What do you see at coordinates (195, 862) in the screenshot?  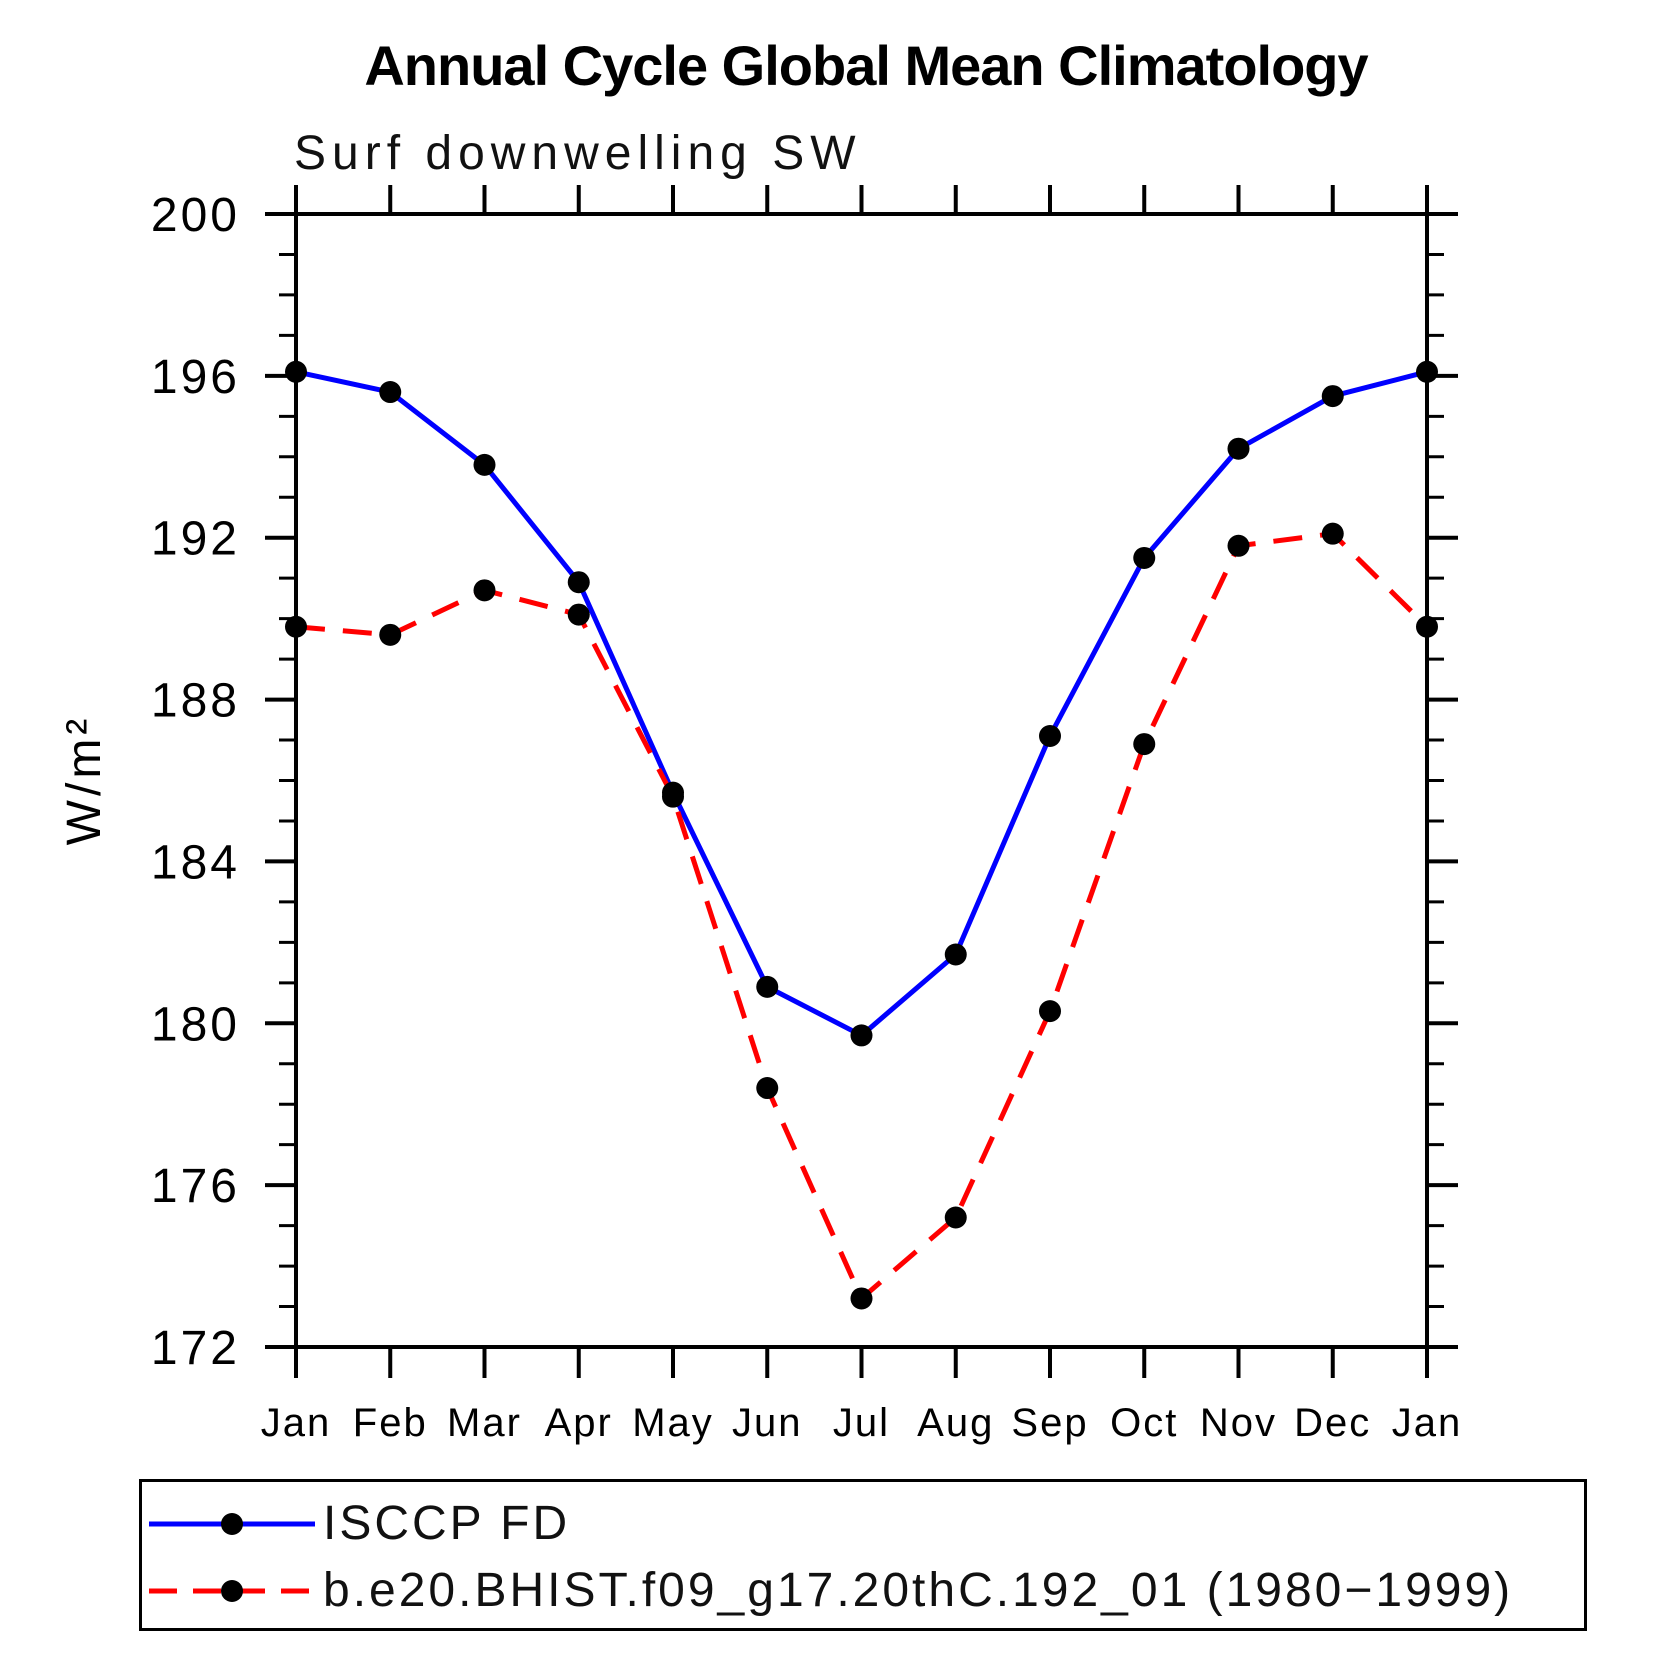 I see `y-tick-label: 184` at bounding box center [195, 862].